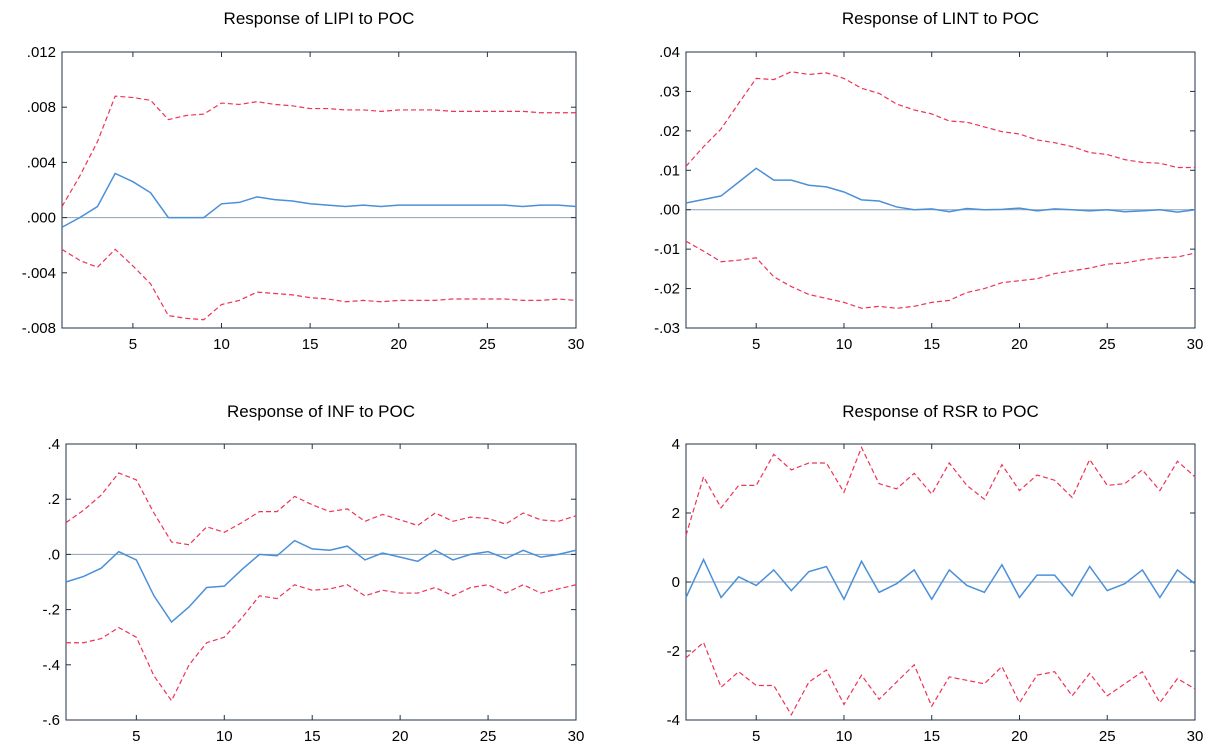 This screenshot has width=1226, height=749. I want to click on chart-title: Response of LIPI to POC, so click(319, 18).